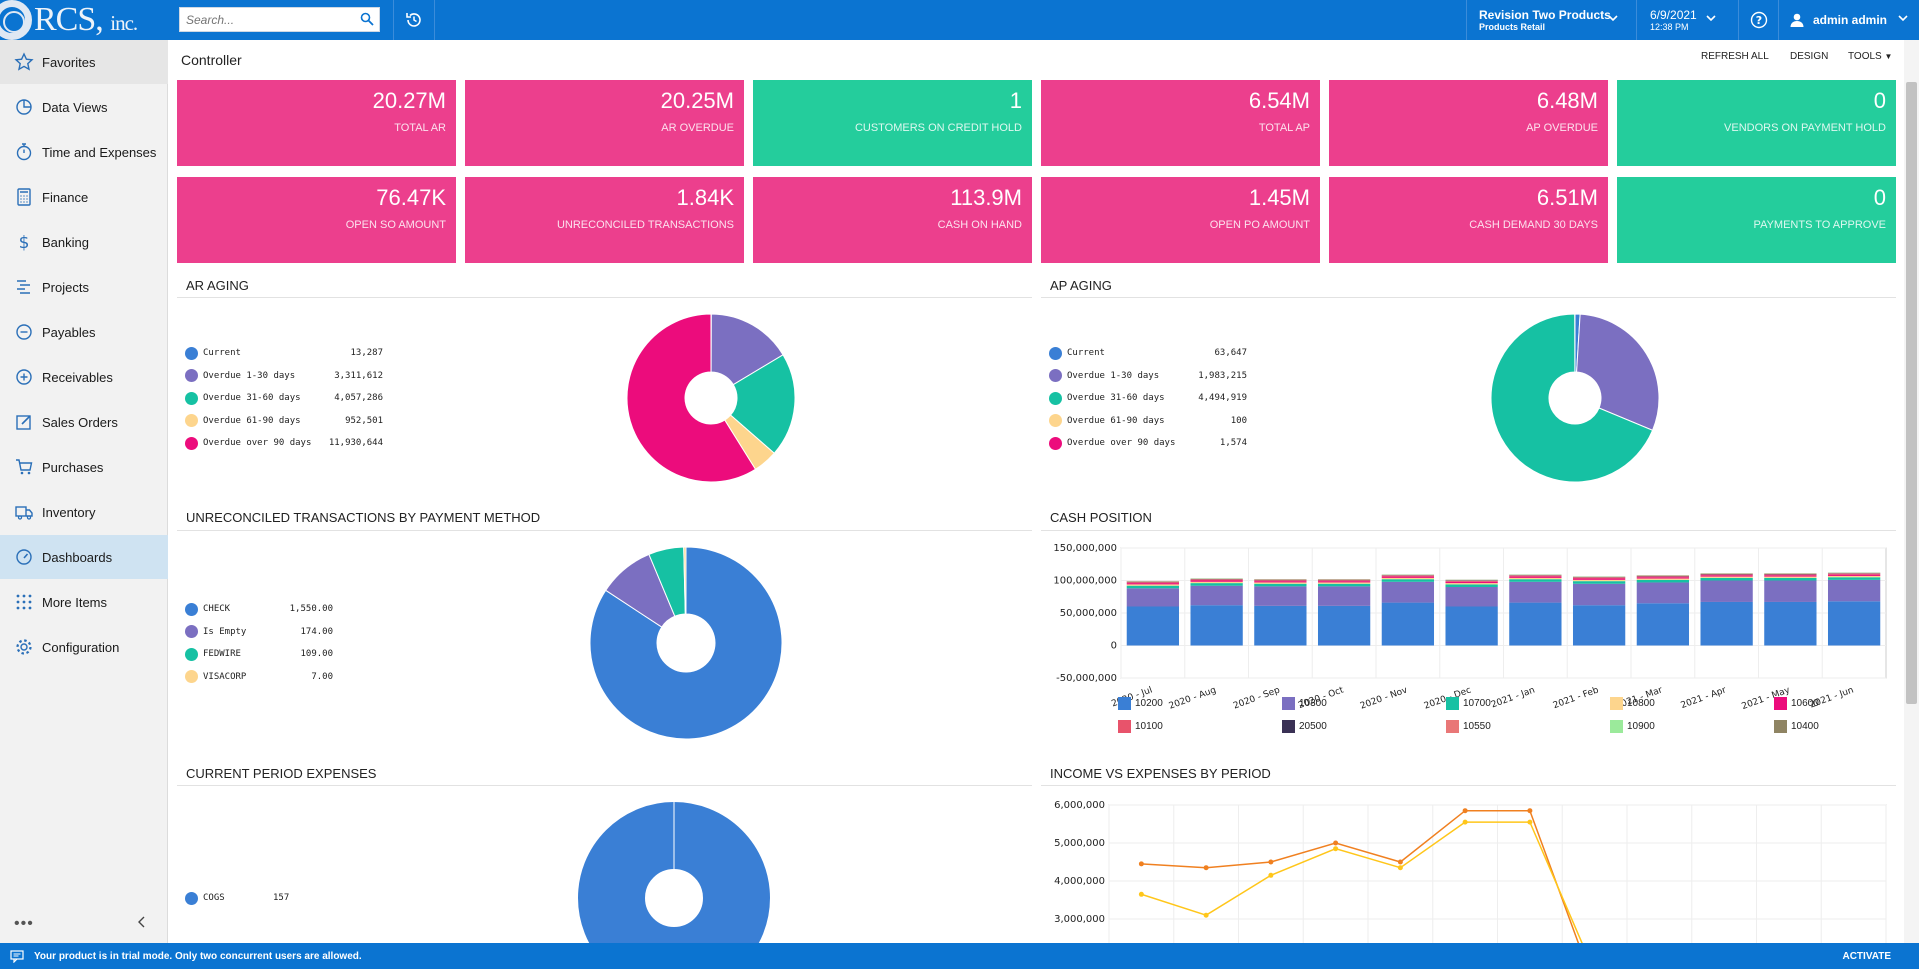 The height and width of the screenshot is (969, 1919). Describe the element at coordinates (1548, 20) in the screenshot. I see `tenant-selector: Revision Two Products Products Retail` at that location.